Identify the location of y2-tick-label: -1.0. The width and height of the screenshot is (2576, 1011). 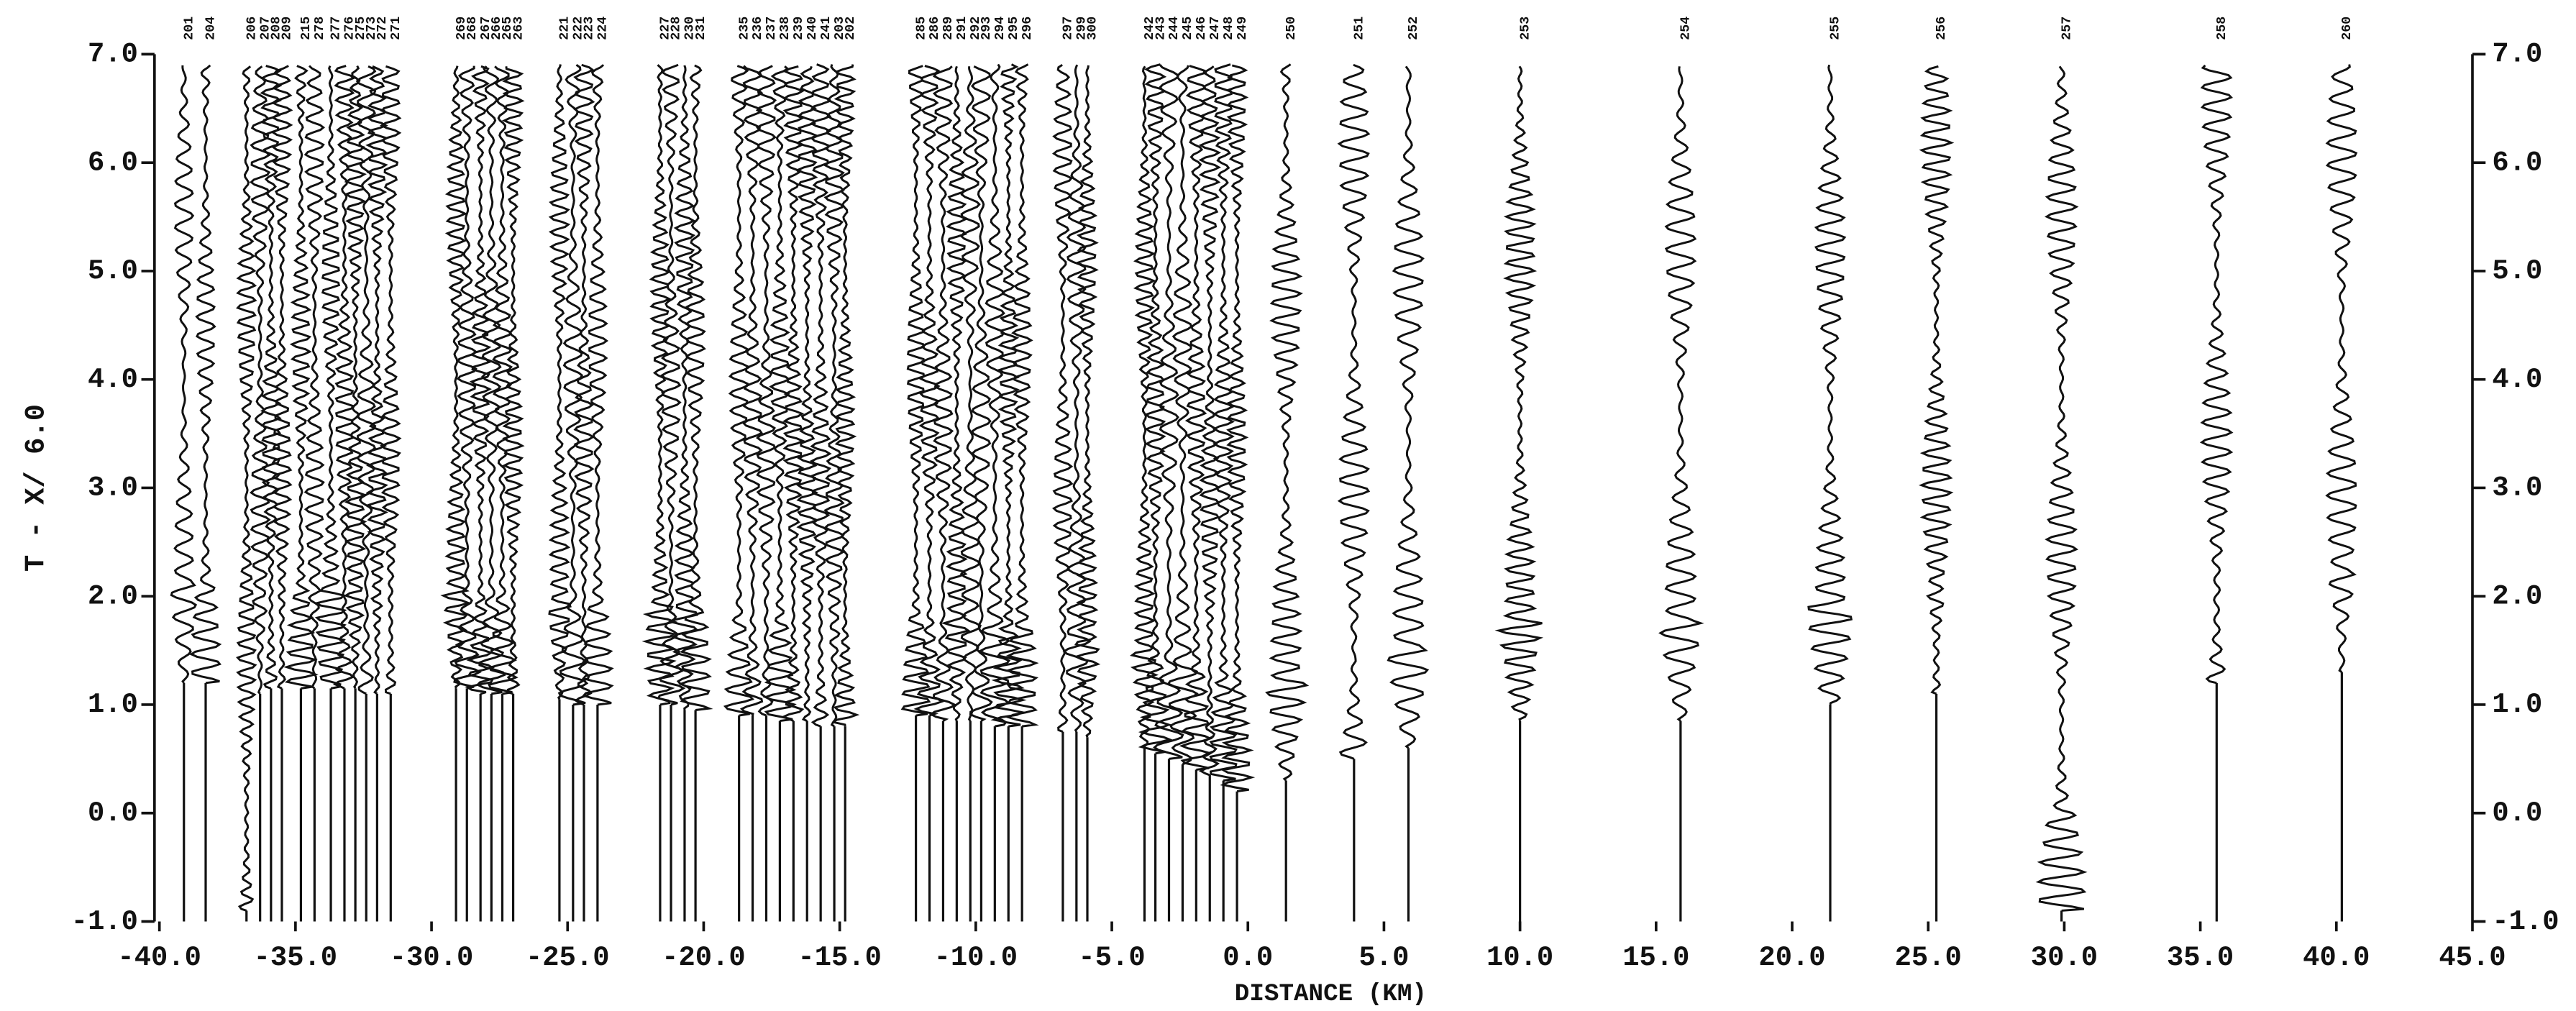
(2525, 922).